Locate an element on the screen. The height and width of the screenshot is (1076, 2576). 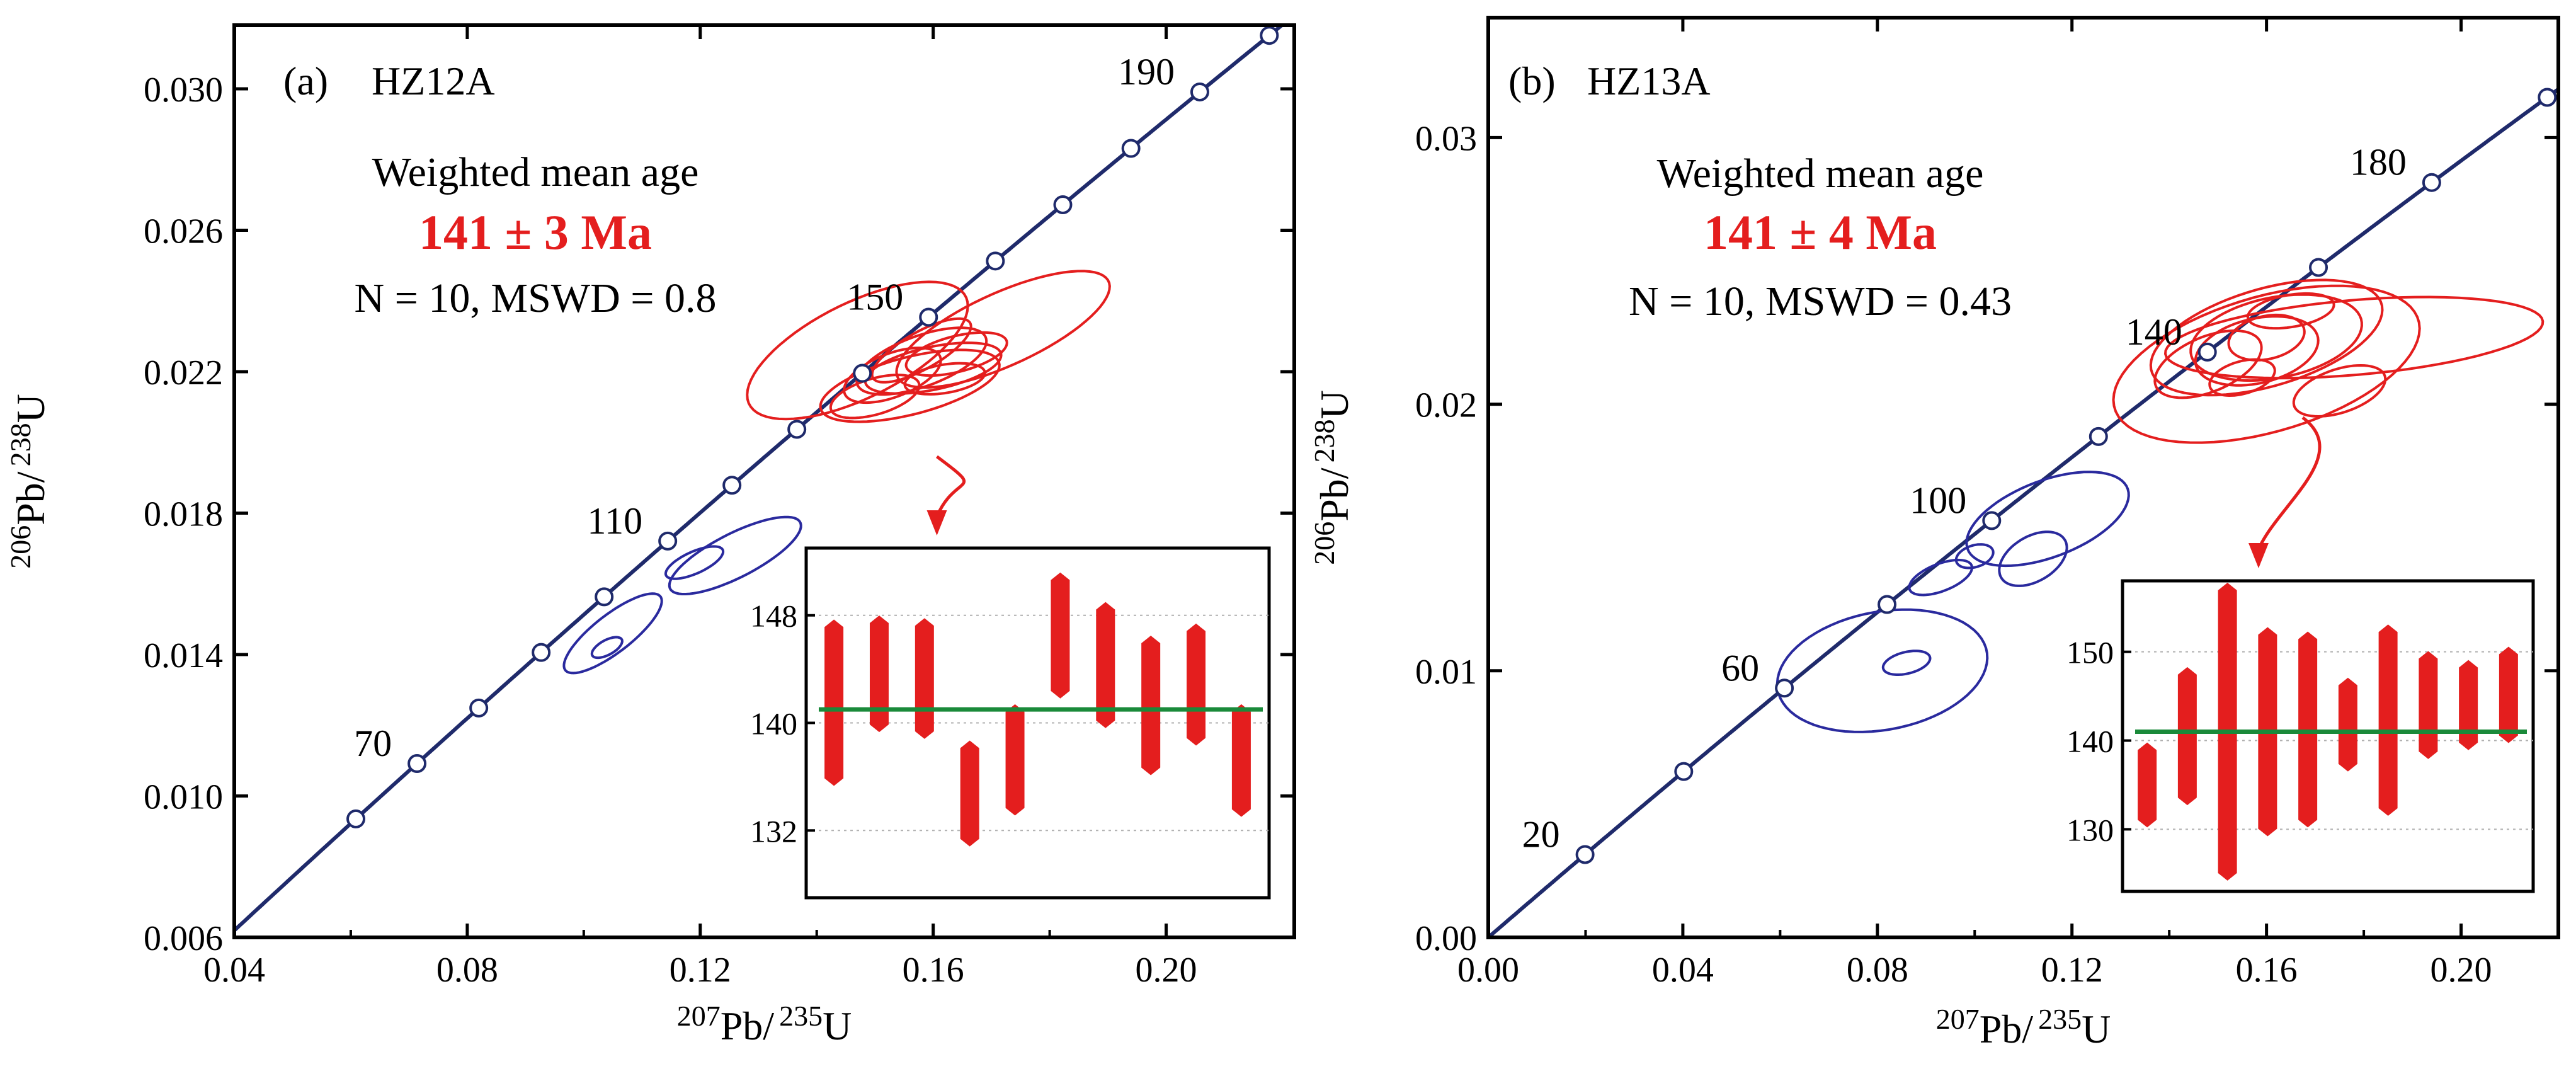
concordia-age-label: 100 is located at coordinates (1938, 500).